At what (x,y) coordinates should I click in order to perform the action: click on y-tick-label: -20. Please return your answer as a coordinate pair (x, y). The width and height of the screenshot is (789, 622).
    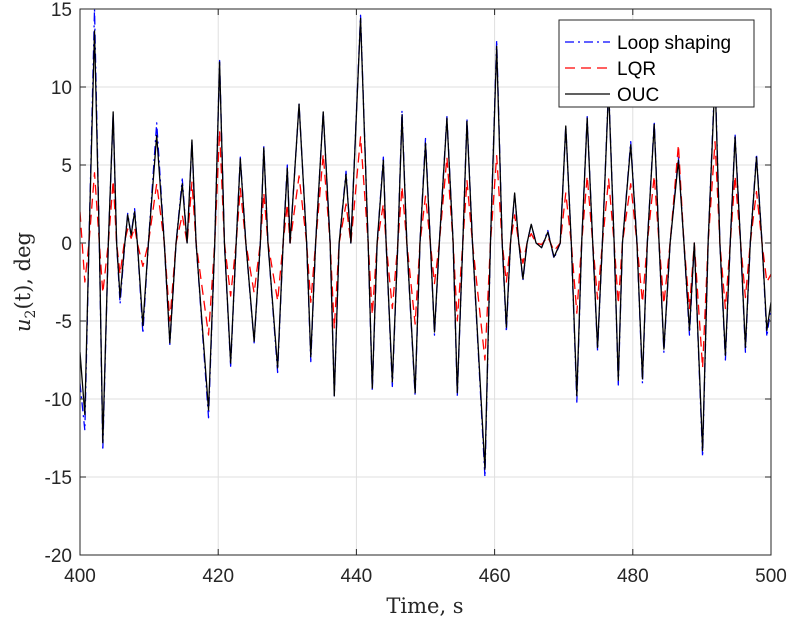
    Looking at the image, I should click on (58, 556).